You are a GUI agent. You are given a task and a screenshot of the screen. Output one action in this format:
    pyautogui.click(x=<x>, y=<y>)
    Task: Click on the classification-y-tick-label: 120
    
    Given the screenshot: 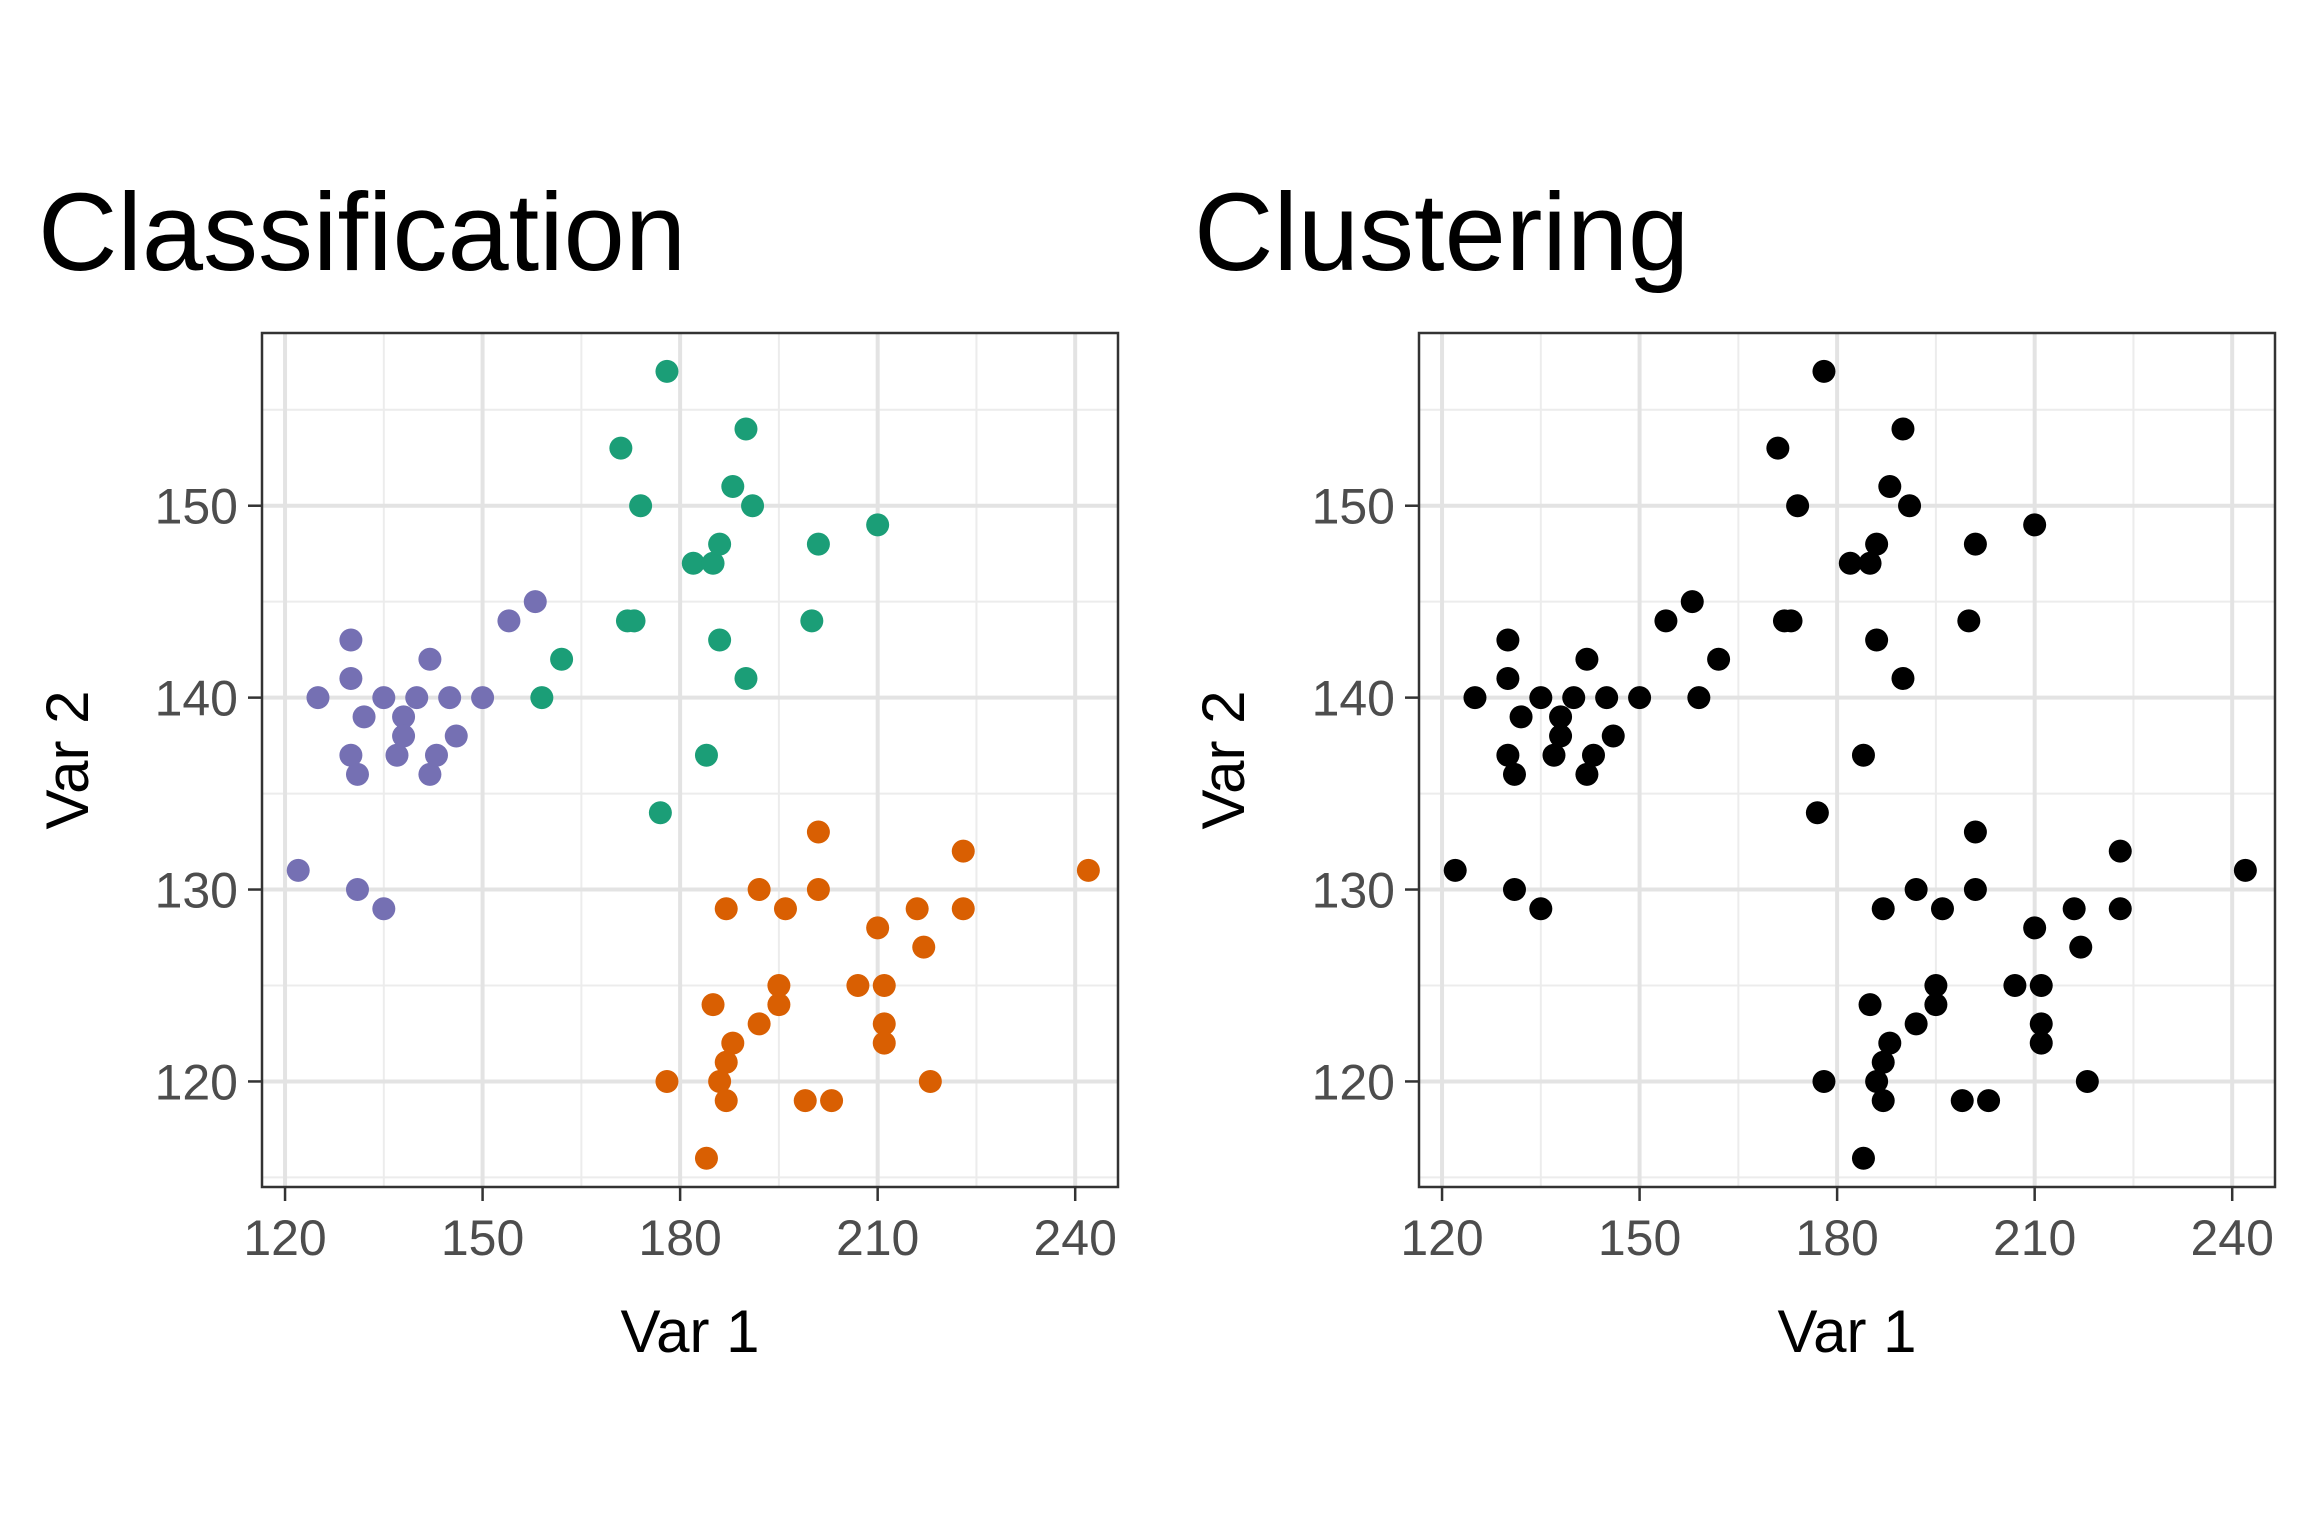 What is the action you would take?
    pyautogui.click(x=196, y=1082)
    